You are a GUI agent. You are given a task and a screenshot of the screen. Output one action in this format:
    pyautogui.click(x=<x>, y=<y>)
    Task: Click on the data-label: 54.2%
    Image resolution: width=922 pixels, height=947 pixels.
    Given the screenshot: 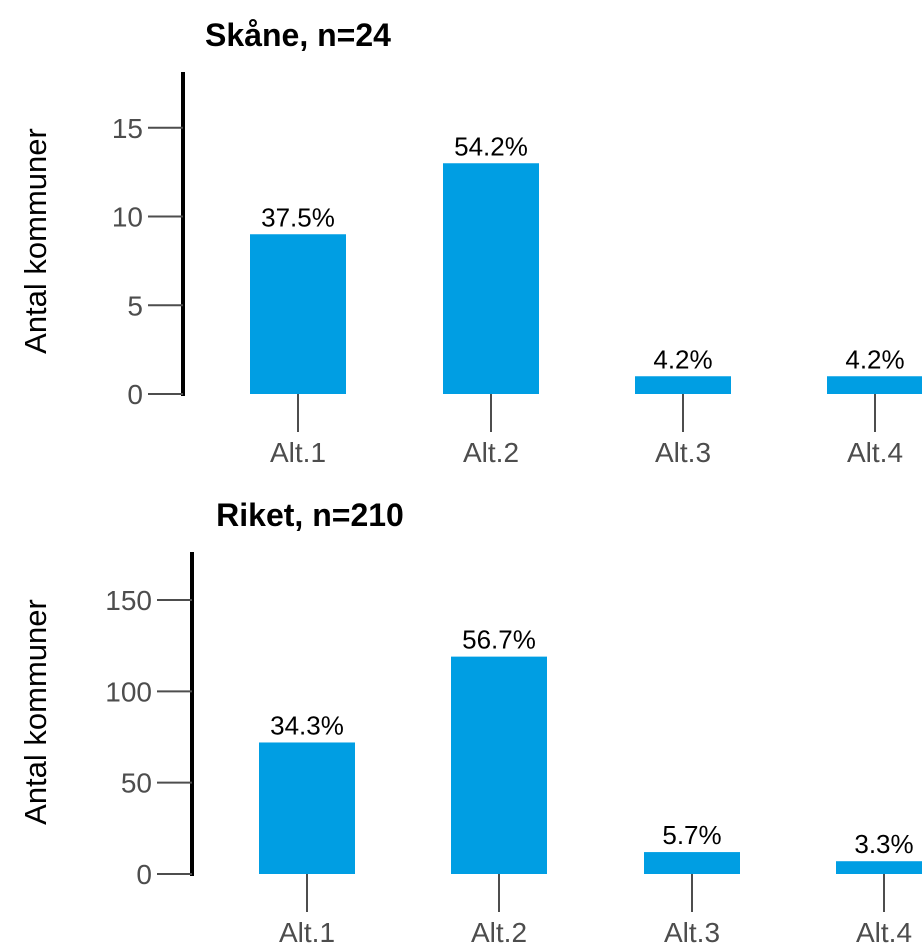 What is the action you would take?
    pyautogui.click(x=491, y=146)
    